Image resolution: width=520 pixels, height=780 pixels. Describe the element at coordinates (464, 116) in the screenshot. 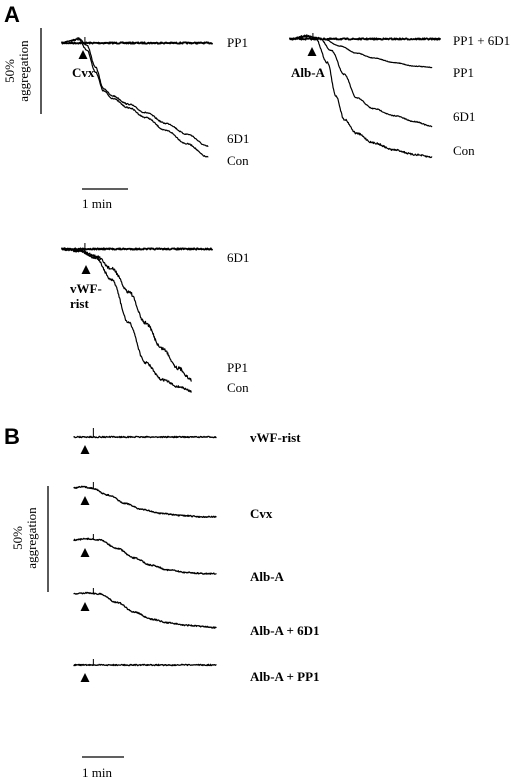

I see `series-label-alb-a-6d1: 6D1` at that location.